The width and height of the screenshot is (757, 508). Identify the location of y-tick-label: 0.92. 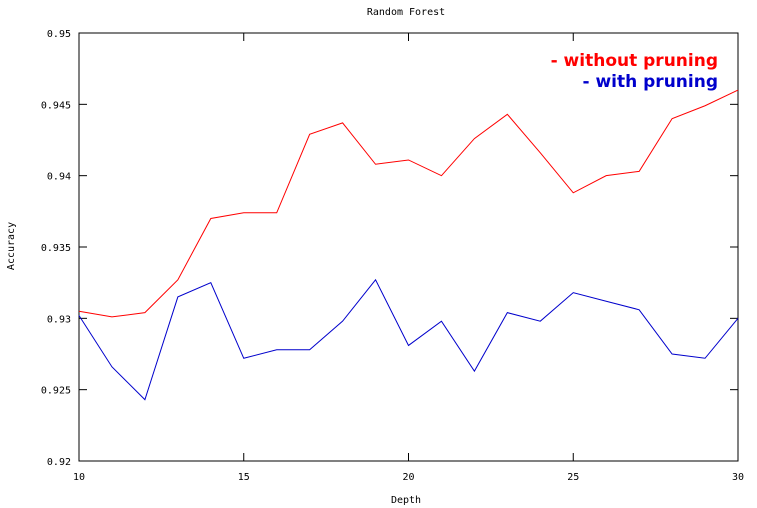
(59, 462).